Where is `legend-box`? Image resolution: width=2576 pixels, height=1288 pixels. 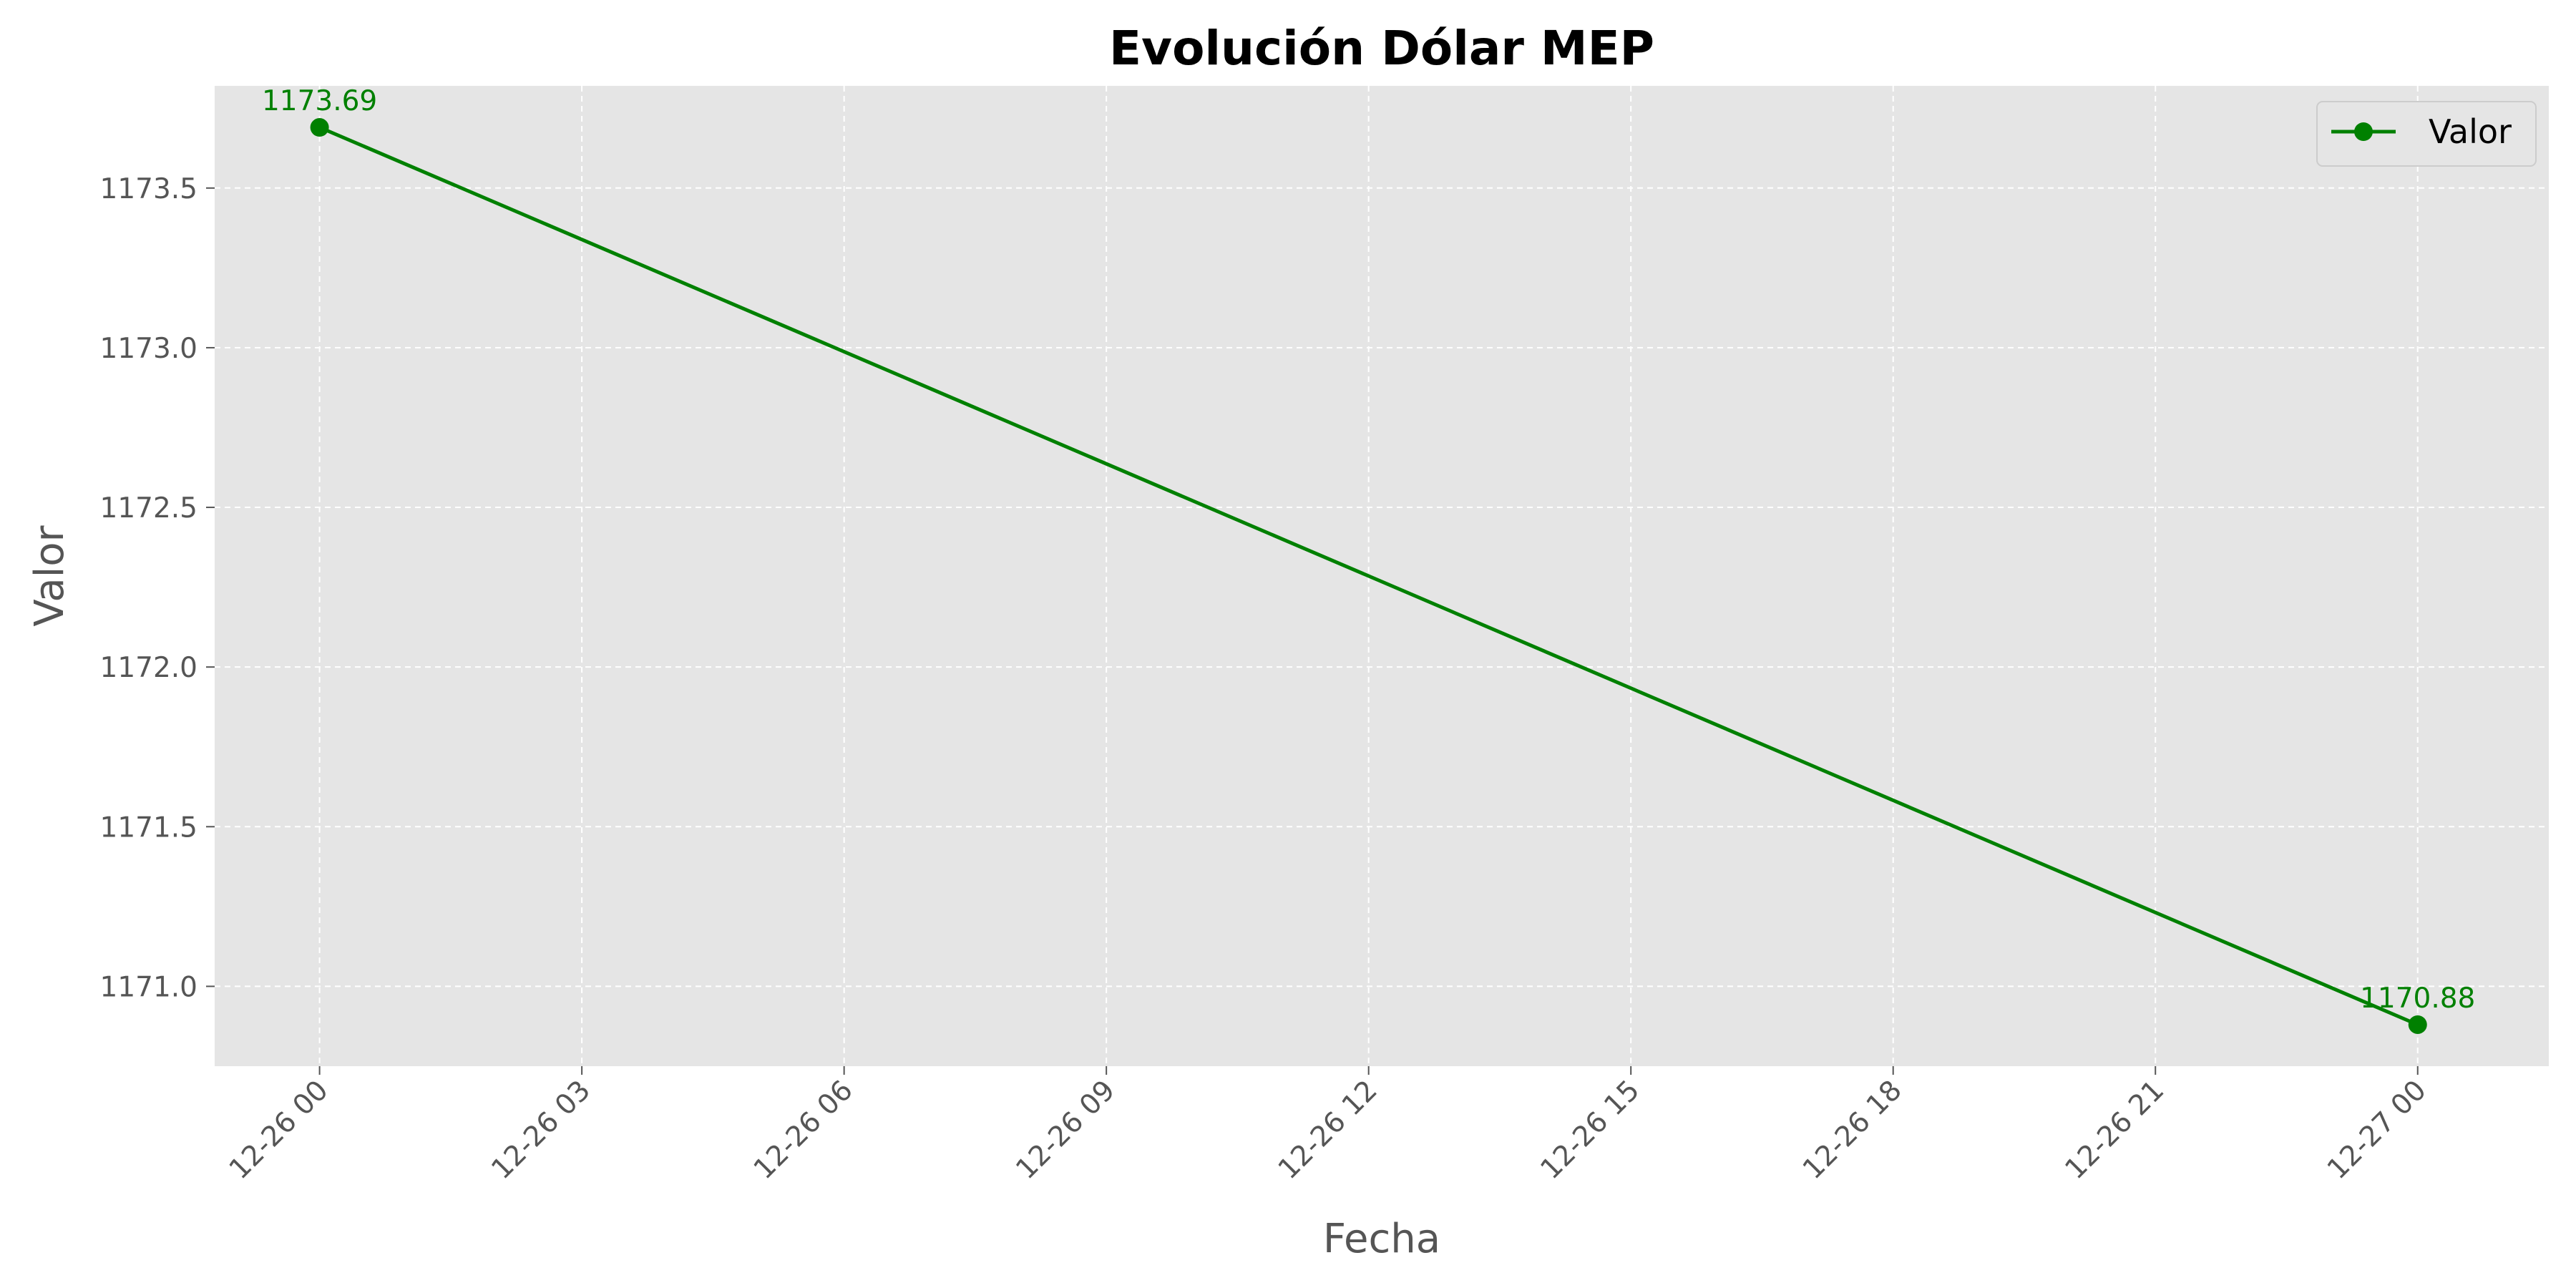
legend-box is located at coordinates (2426, 134).